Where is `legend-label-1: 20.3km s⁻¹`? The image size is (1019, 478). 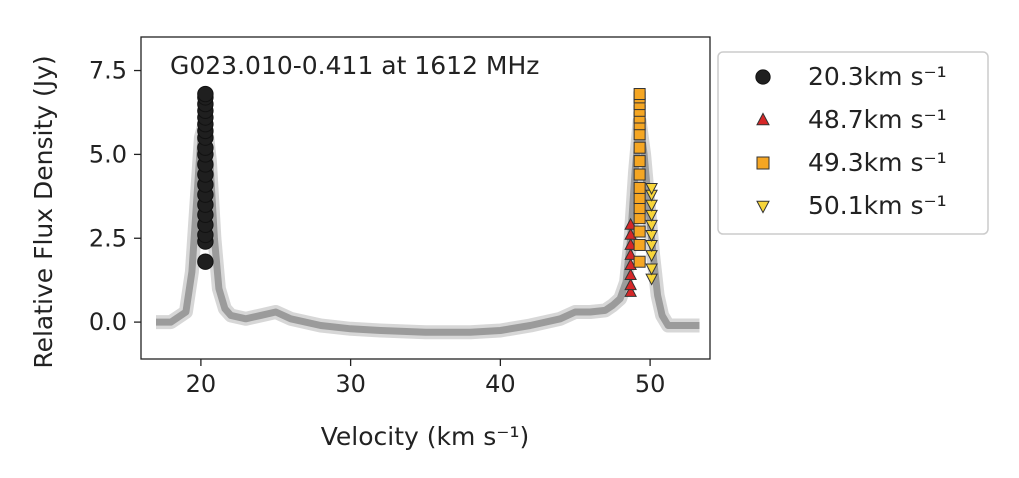 legend-label-1: 20.3km s⁻¹ is located at coordinates (877, 76).